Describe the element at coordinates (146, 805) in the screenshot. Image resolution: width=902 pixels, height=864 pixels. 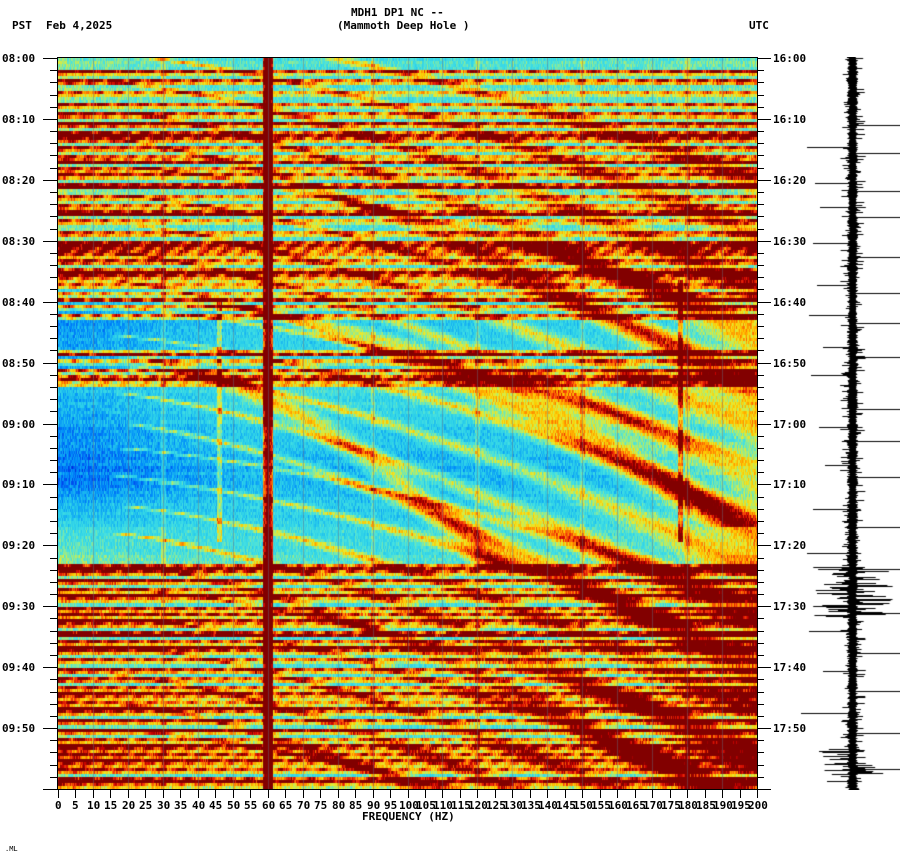
I see `frequency-label: 25` at that location.